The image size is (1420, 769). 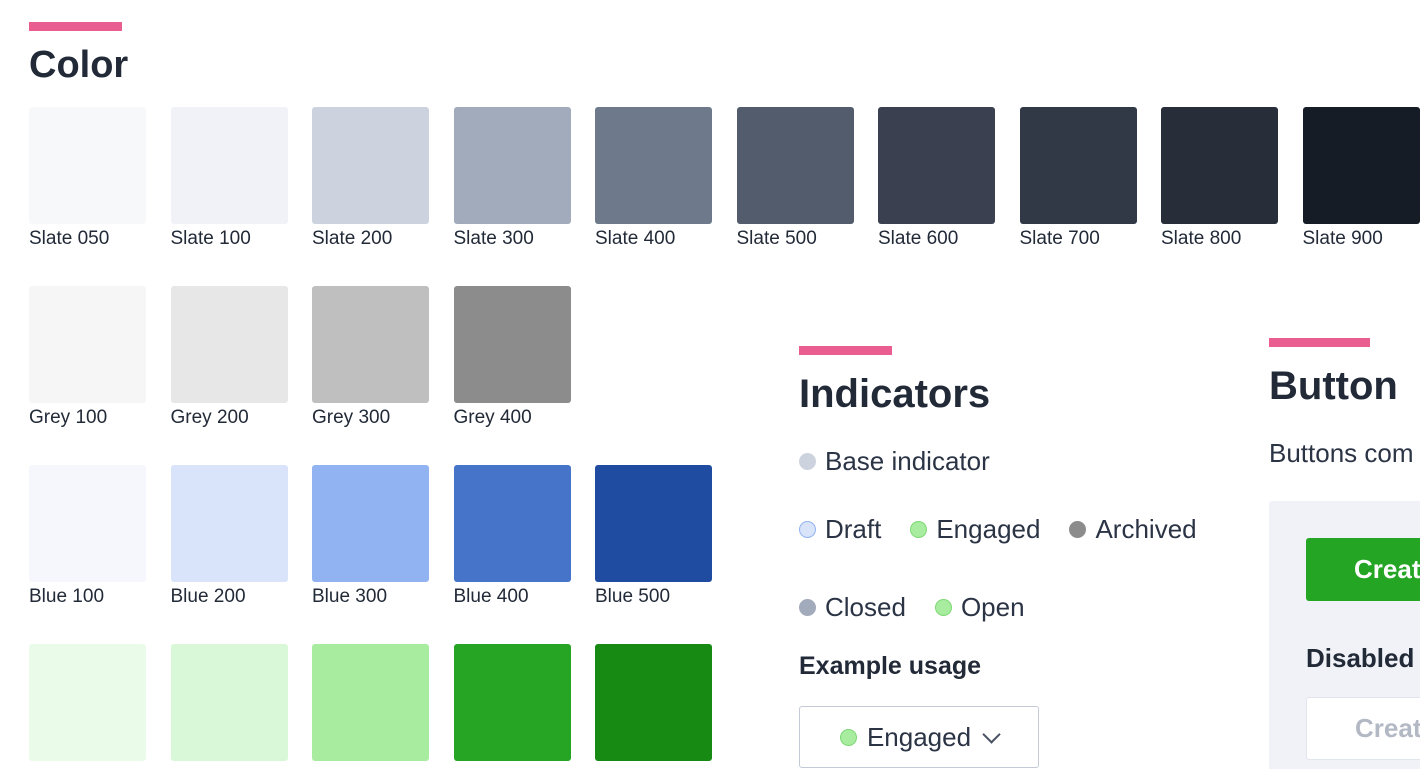 What do you see at coordinates (1333, 386) in the screenshot?
I see `button-section-title: Button` at bounding box center [1333, 386].